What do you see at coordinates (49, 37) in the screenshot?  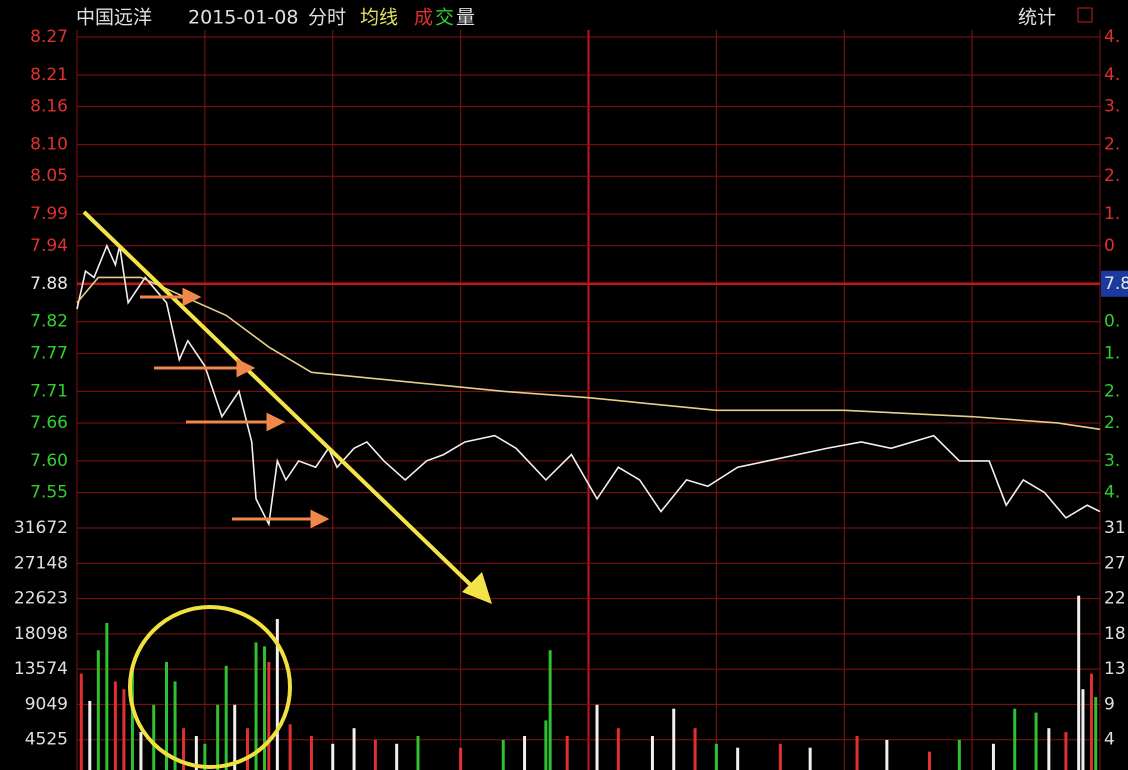 I see `y-tick-label: 8.27` at bounding box center [49, 37].